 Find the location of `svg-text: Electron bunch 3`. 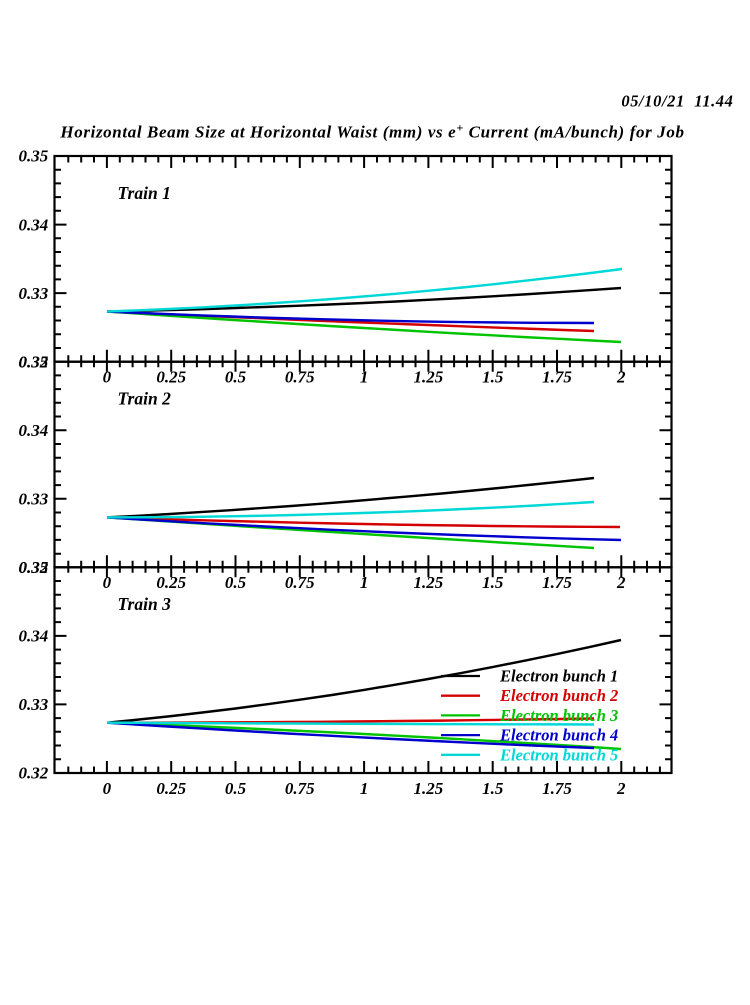

svg-text: Electron bunch 3 is located at coordinates (558, 715).